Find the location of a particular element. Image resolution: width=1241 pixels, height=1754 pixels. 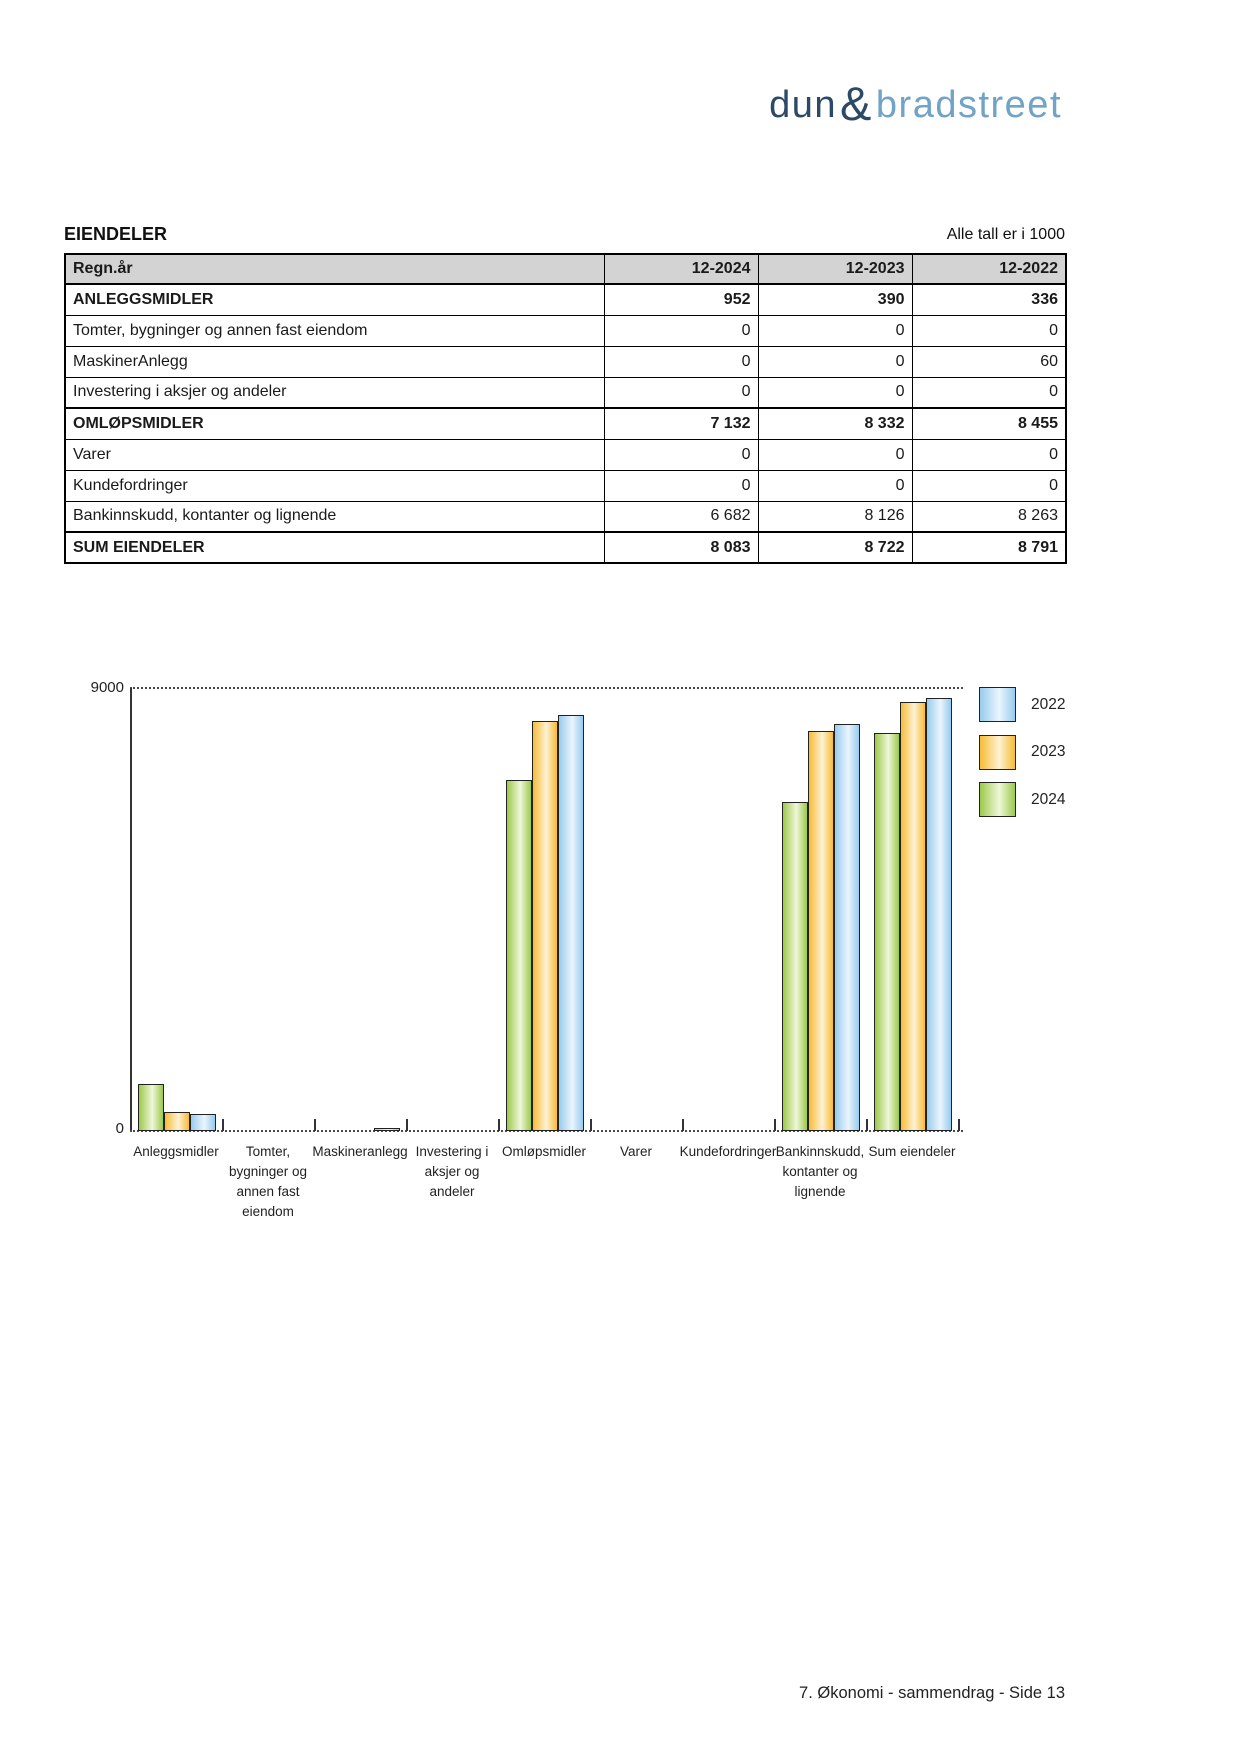

legend-swatch-2024 is located at coordinates (997, 799).